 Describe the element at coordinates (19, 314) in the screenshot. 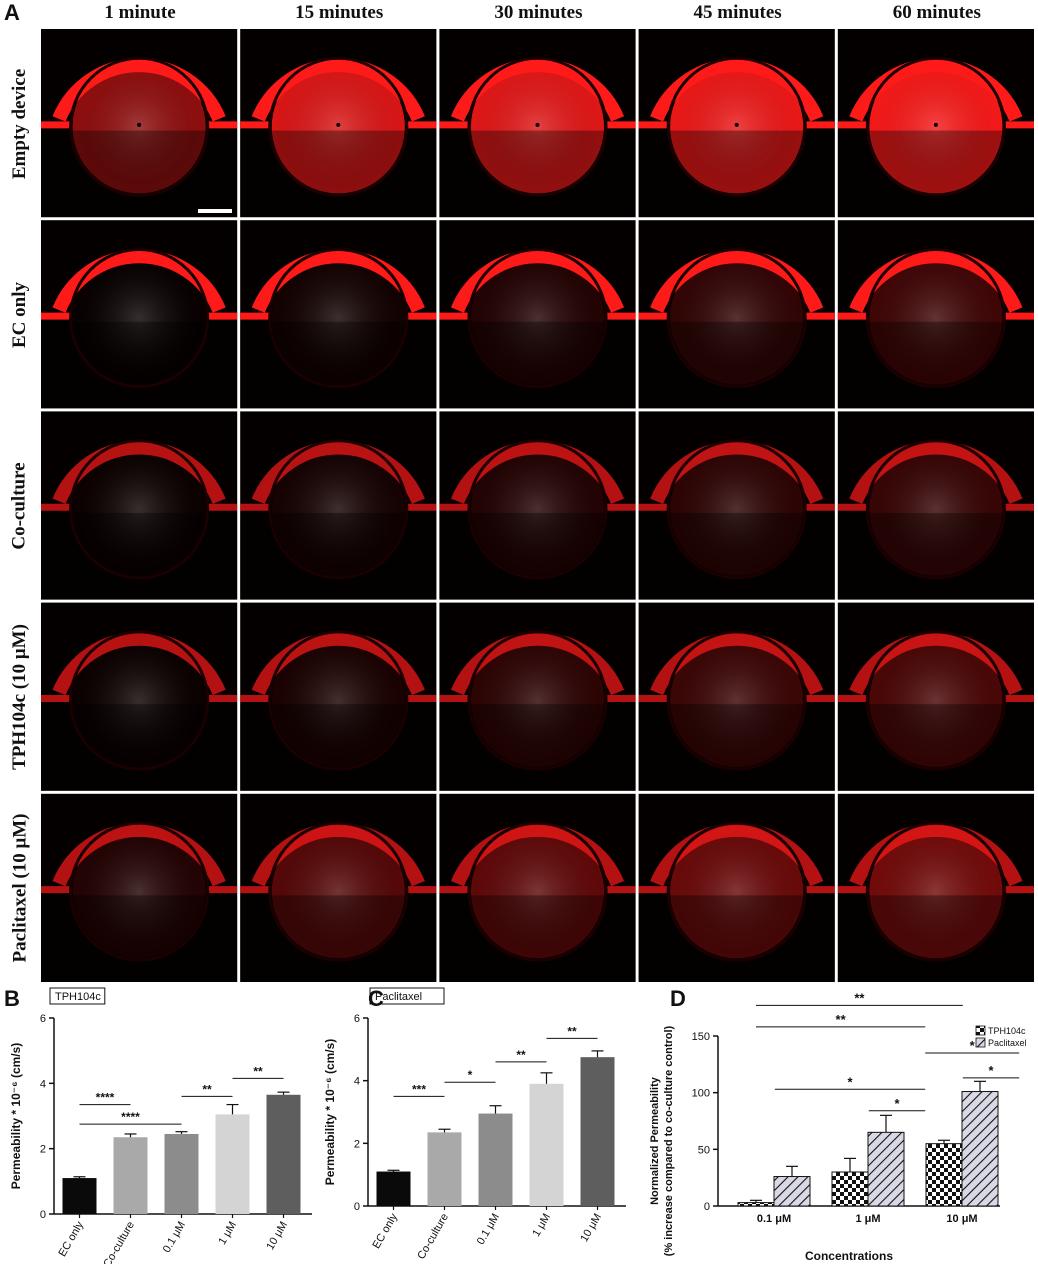

I see `row-label-text: EC only` at that location.